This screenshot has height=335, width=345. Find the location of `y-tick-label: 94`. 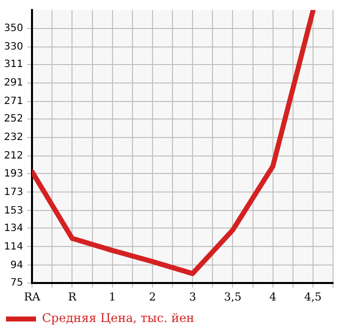

y-tick-label: 94 is located at coordinates (17, 265).